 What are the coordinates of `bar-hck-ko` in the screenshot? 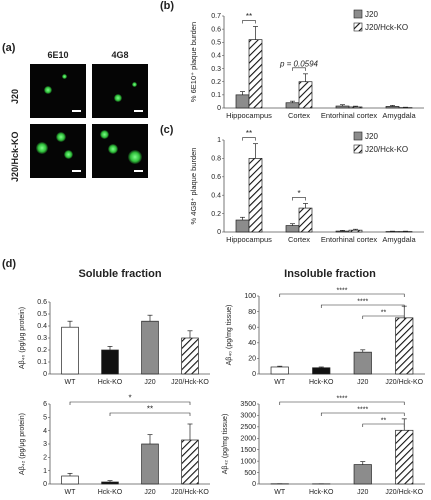 It's located at (321, 371).